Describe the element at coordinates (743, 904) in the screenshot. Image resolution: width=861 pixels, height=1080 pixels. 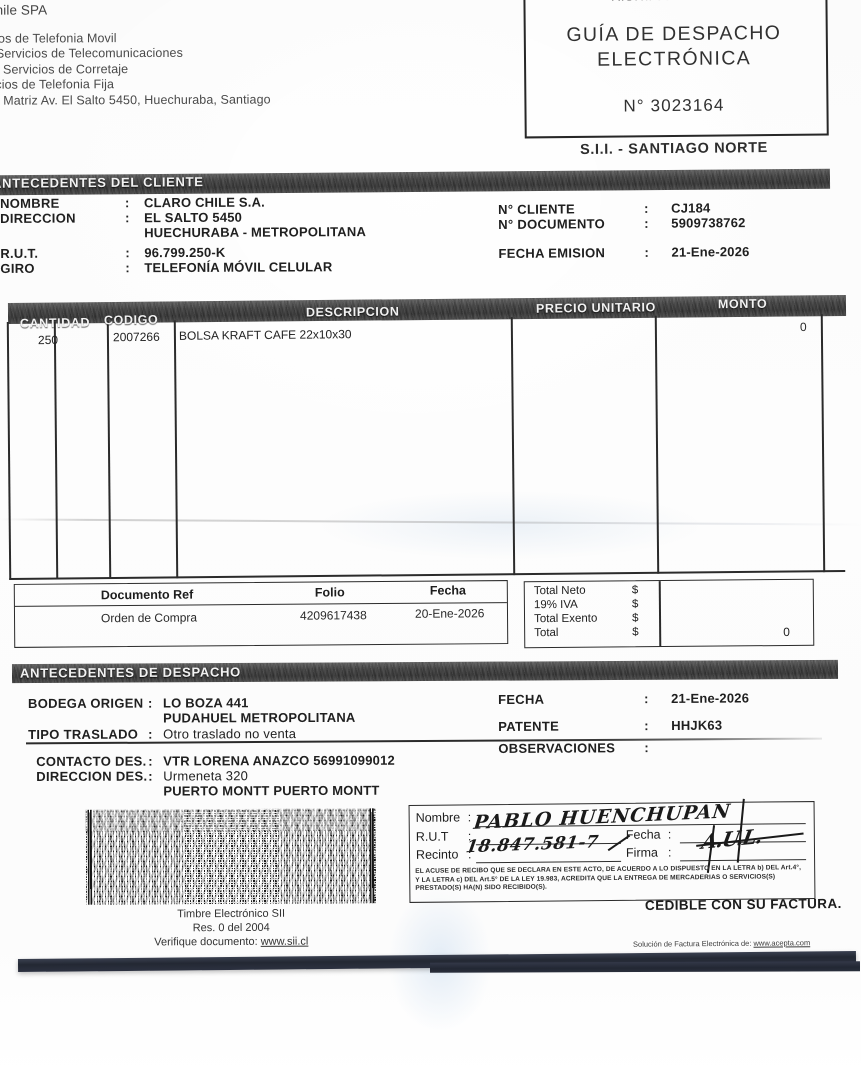
I see `cedible-note: CEDIBLE CON SU FACTURA.` at that location.